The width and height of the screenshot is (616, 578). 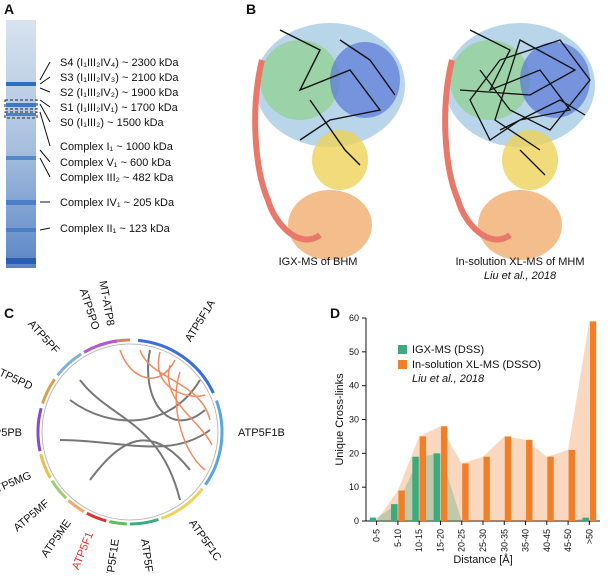 What do you see at coordinates (526, 540) in the screenshot?
I see `x-tick-label: 35-40` at bounding box center [526, 540].